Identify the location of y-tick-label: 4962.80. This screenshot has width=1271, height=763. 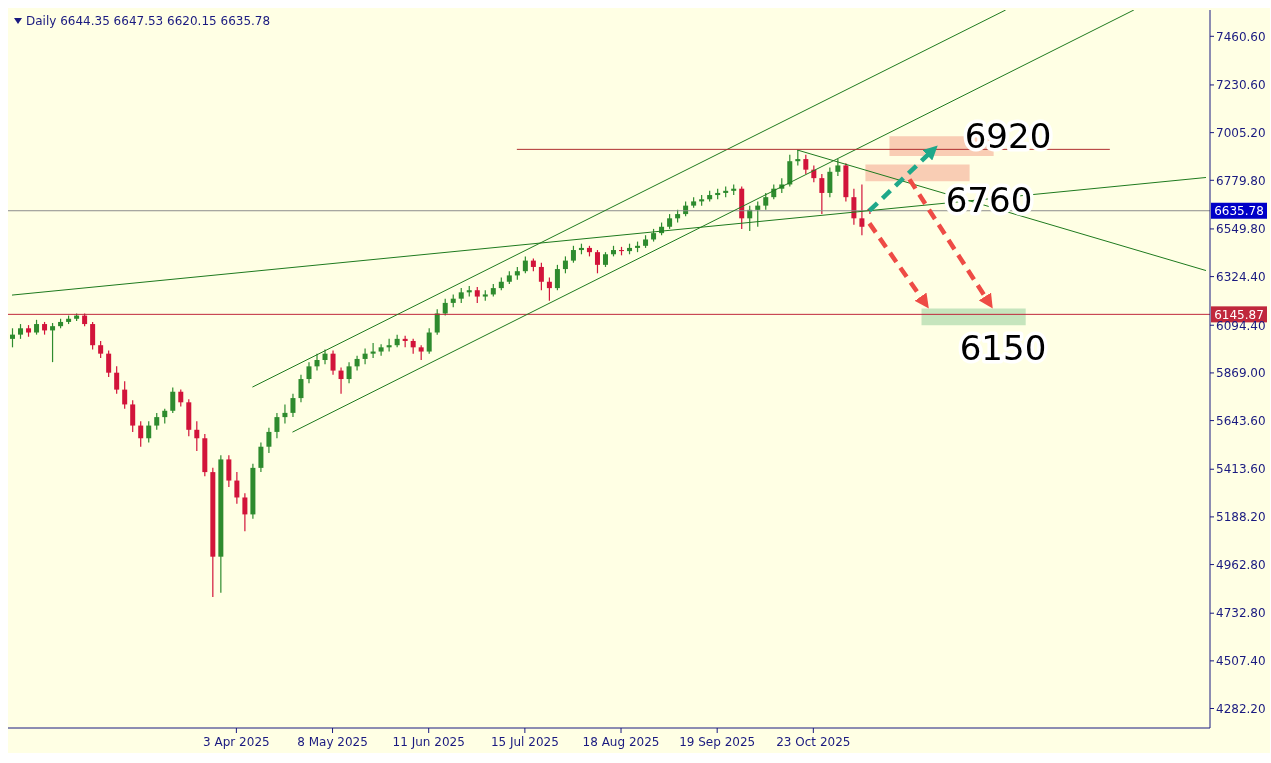
(1241, 564).